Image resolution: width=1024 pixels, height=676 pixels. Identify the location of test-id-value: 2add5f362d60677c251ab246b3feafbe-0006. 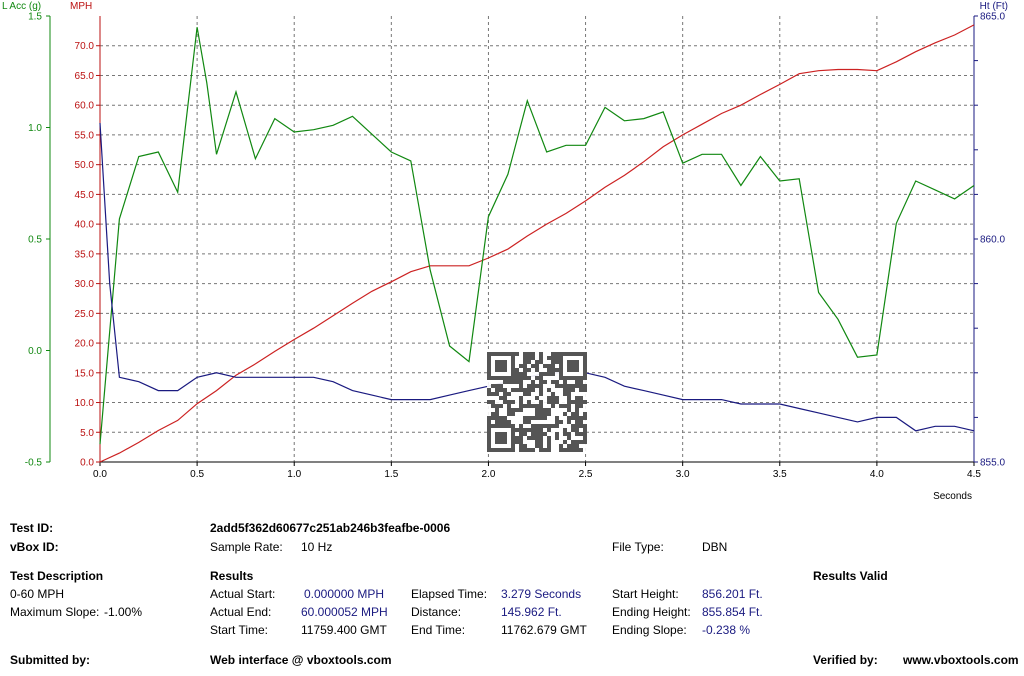
(330, 528).